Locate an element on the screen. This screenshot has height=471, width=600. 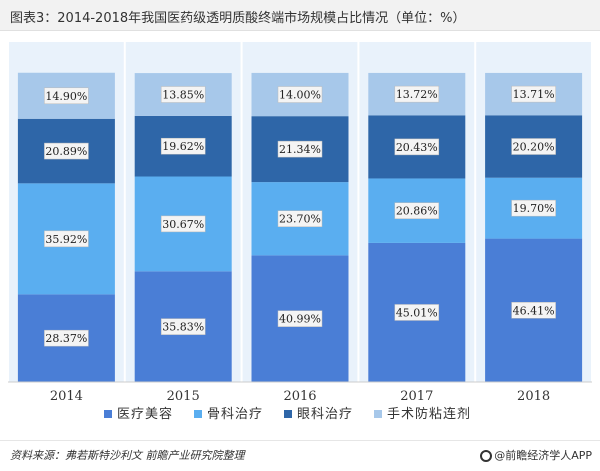
data-label: 28.37% is located at coordinates (66, 338).